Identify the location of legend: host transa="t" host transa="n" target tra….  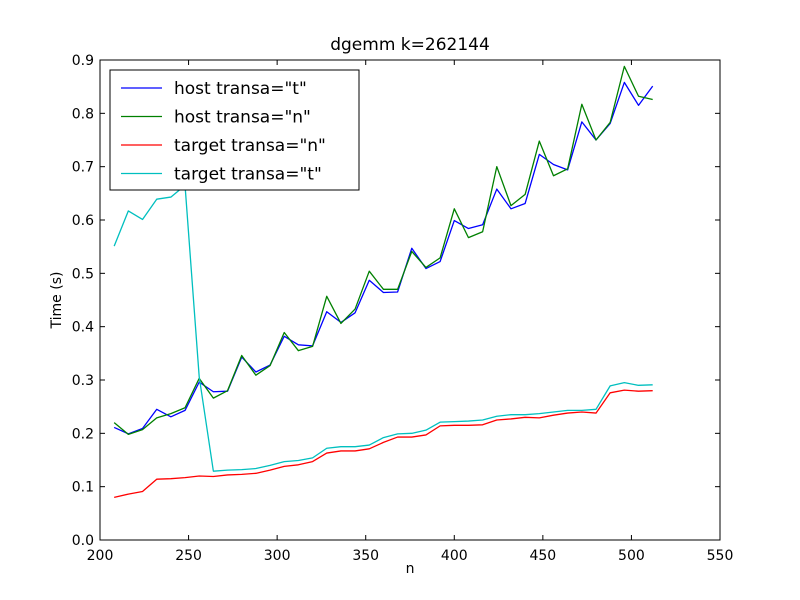
(234, 130).